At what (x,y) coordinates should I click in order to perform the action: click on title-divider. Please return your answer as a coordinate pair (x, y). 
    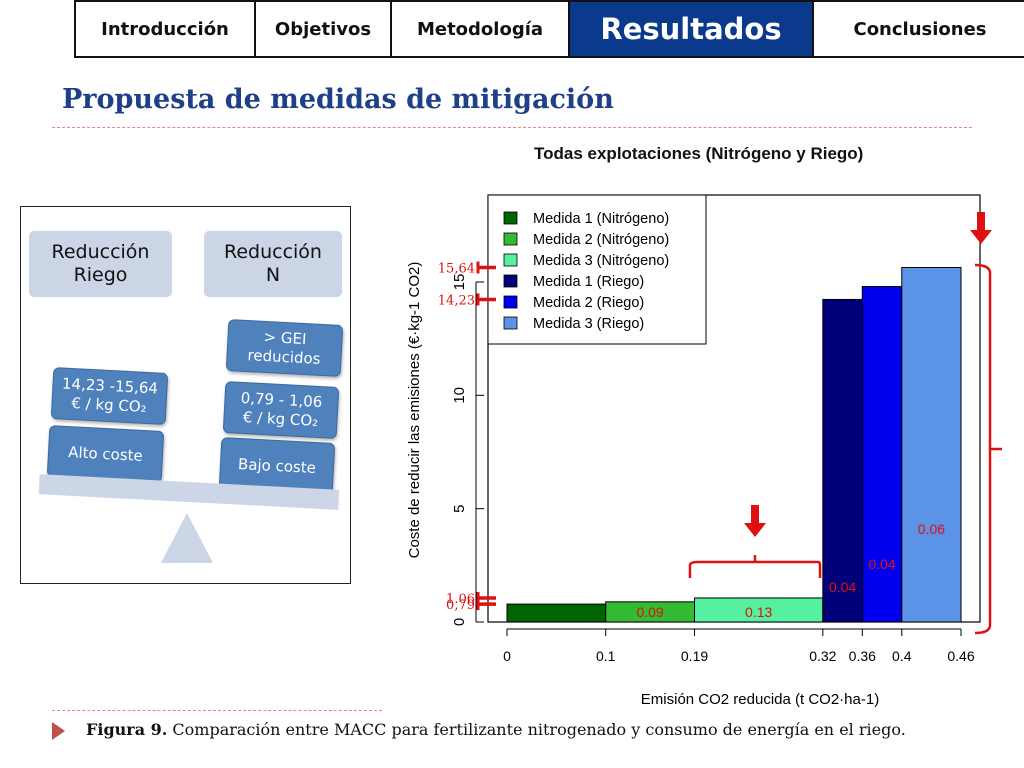
    Looking at the image, I should click on (512, 127).